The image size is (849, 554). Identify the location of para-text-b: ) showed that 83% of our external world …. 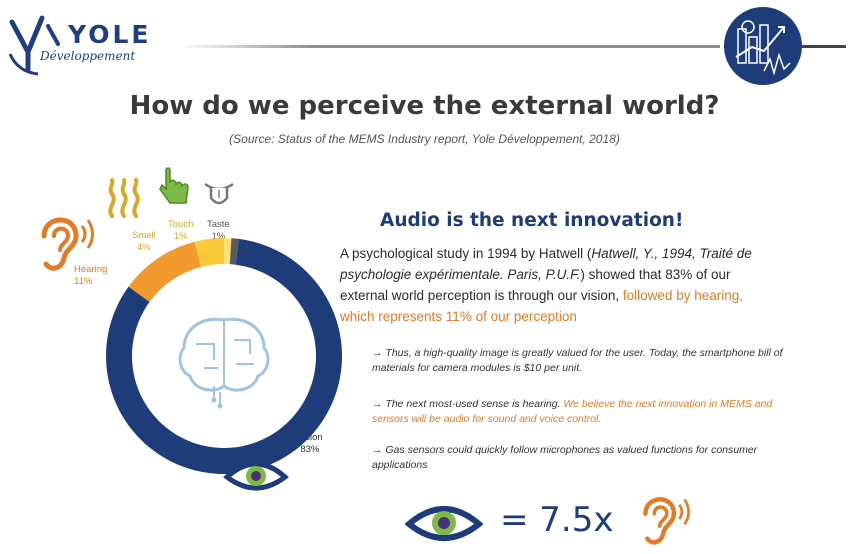
(535, 285).